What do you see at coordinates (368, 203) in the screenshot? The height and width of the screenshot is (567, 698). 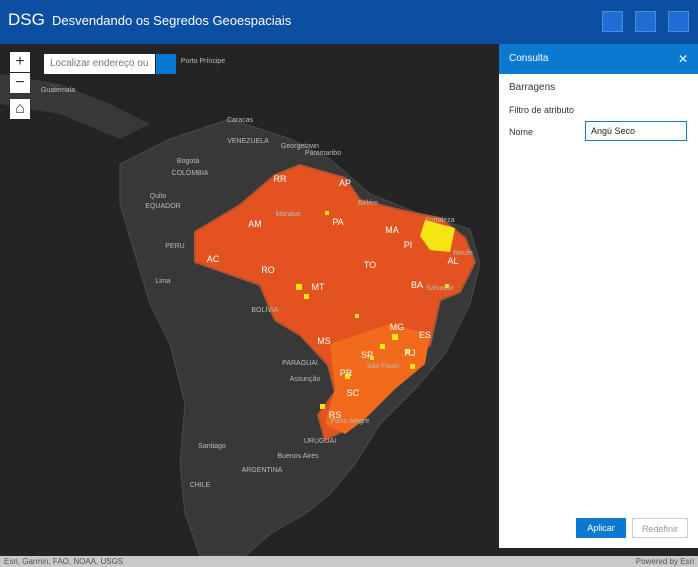 I see `map-label: Belém` at bounding box center [368, 203].